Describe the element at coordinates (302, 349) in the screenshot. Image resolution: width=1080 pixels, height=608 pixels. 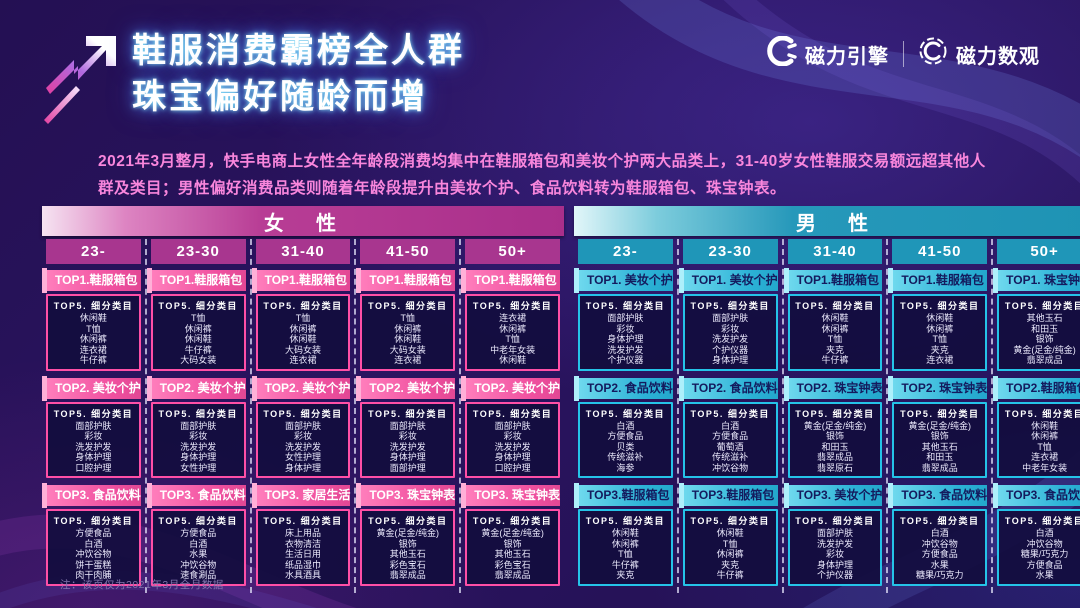
I see `subcategory-item: 大码女装` at that location.